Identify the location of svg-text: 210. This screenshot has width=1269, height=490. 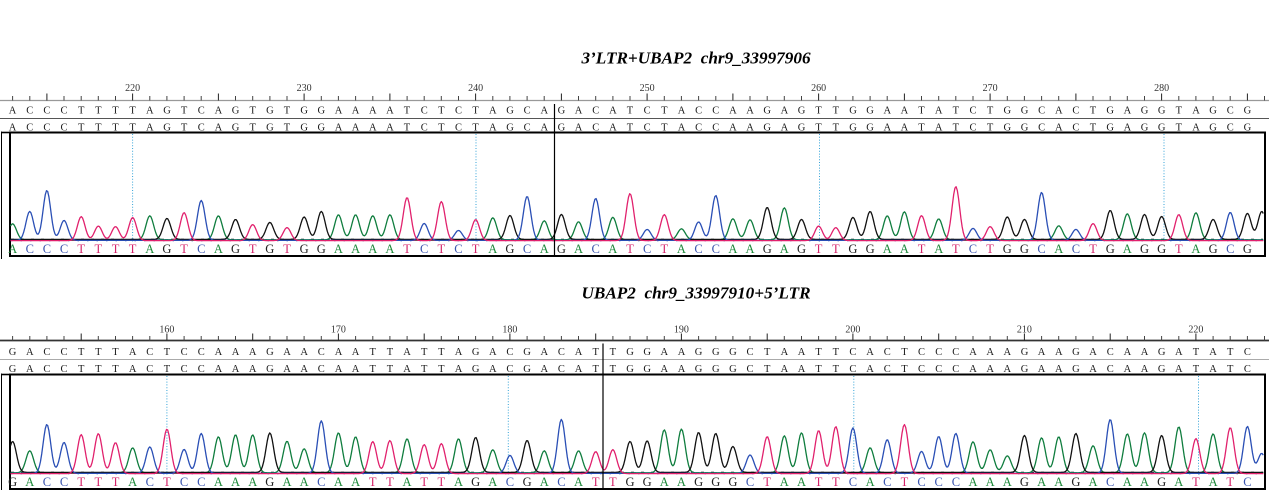
(1024, 330).